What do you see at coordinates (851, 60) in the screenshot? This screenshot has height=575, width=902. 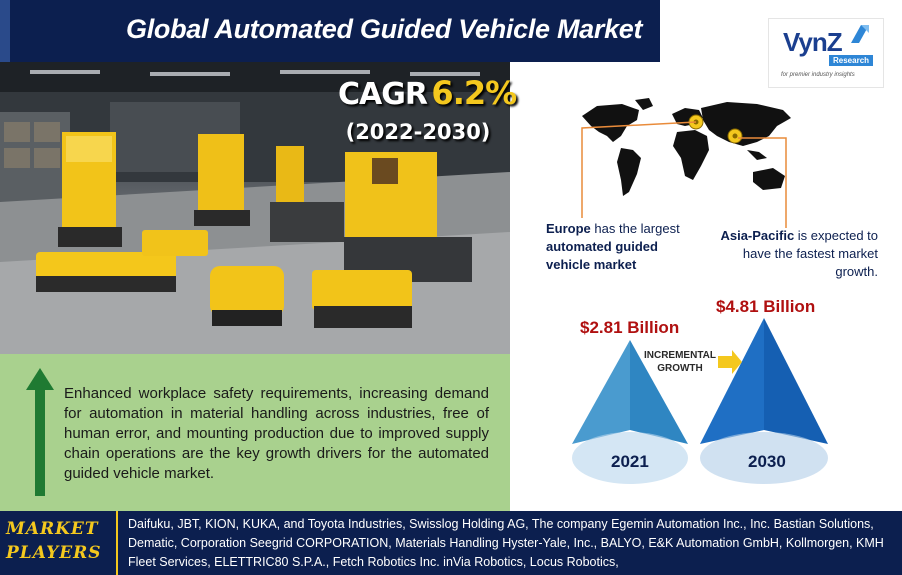 I see `logo-badge: Research` at bounding box center [851, 60].